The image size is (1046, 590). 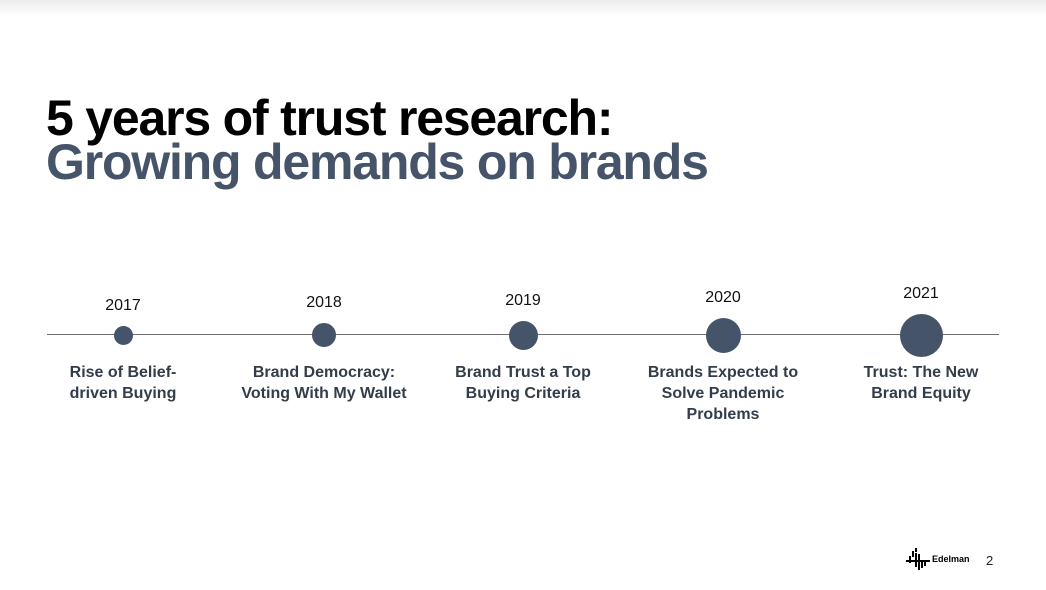 I want to click on timeline-label-line: Brand Trust a Top, so click(x=523, y=372).